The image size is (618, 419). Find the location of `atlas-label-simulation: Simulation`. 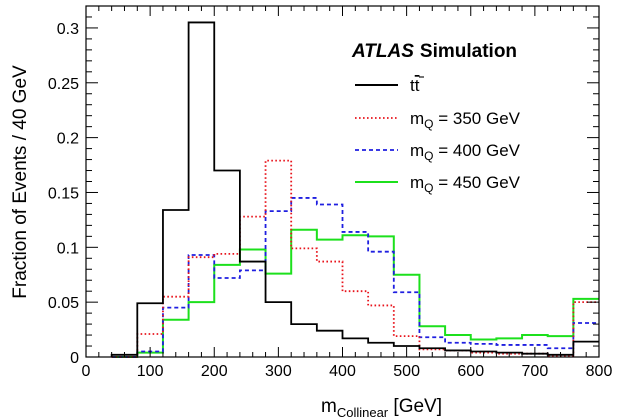

atlas-label-simulation: Simulation is located at coordinates (468, 51).